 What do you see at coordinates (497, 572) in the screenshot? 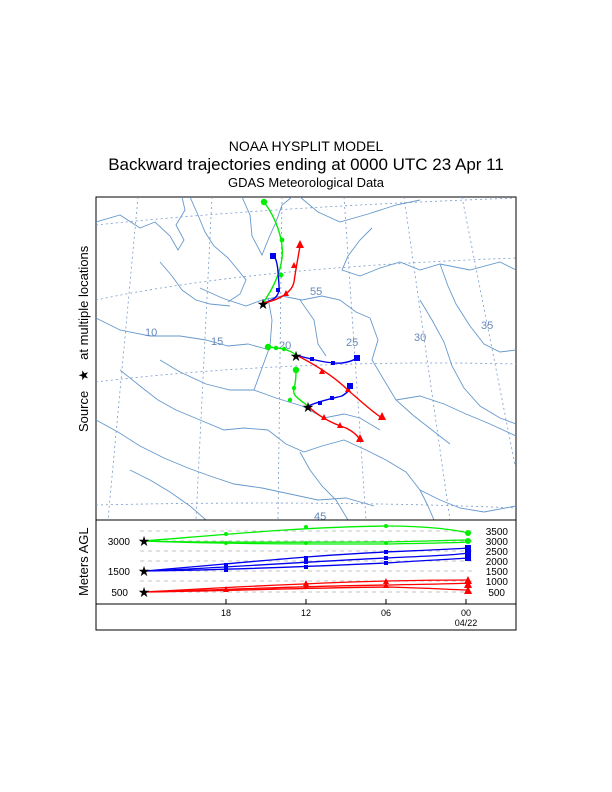
I see `right-level-1500: 1500` at bounding box center [497, 572].